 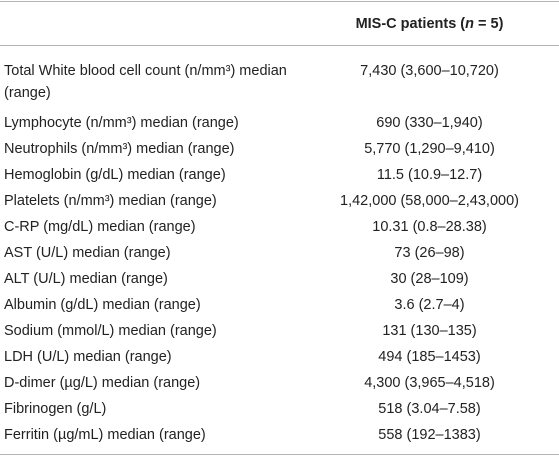 What do you see at coordinates (429, 357) in the screenshot?
I see `row-value: 494 (185–1453)` at bounding box center [429, 357].